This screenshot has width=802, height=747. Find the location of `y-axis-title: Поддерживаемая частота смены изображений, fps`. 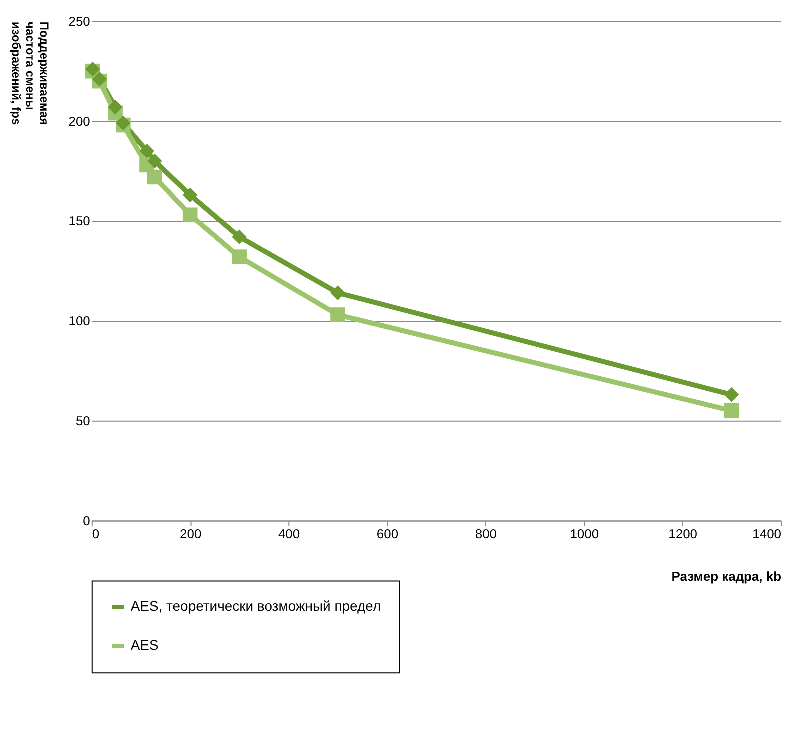

y-axis-title: Поддерживаемая частота смены изображений, fps is located at coordinates (30, 74).